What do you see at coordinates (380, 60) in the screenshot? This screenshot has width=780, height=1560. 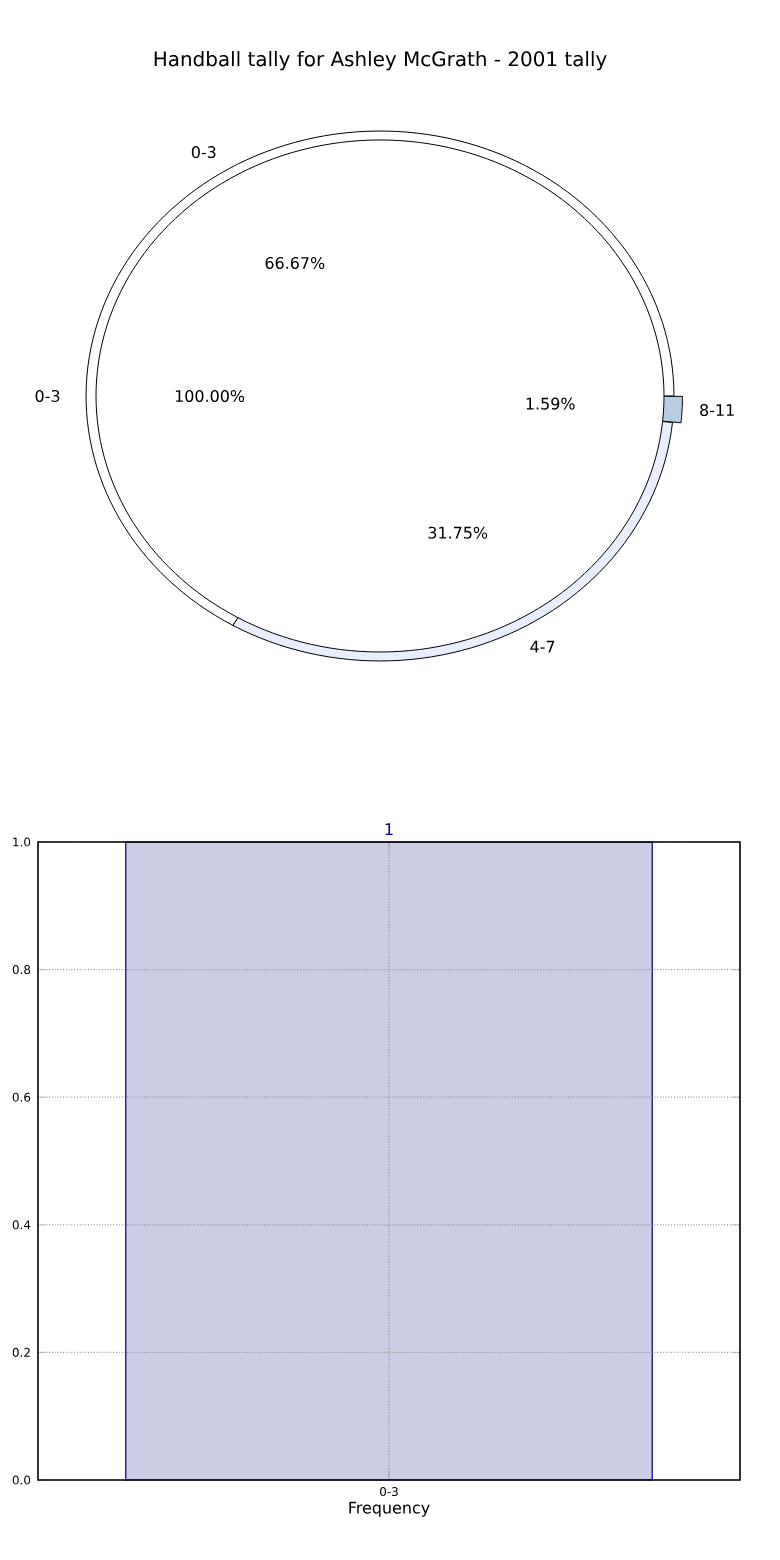 I see `chart-title: Handball tally for Ashley McGrath - 2001 tally` at bounding box center [380, 60].